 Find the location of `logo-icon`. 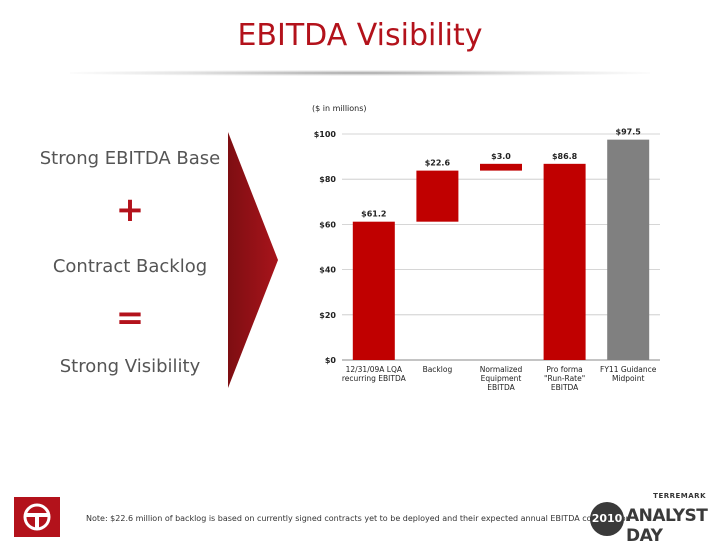

logo-icon is located at coordinates (37, 517).